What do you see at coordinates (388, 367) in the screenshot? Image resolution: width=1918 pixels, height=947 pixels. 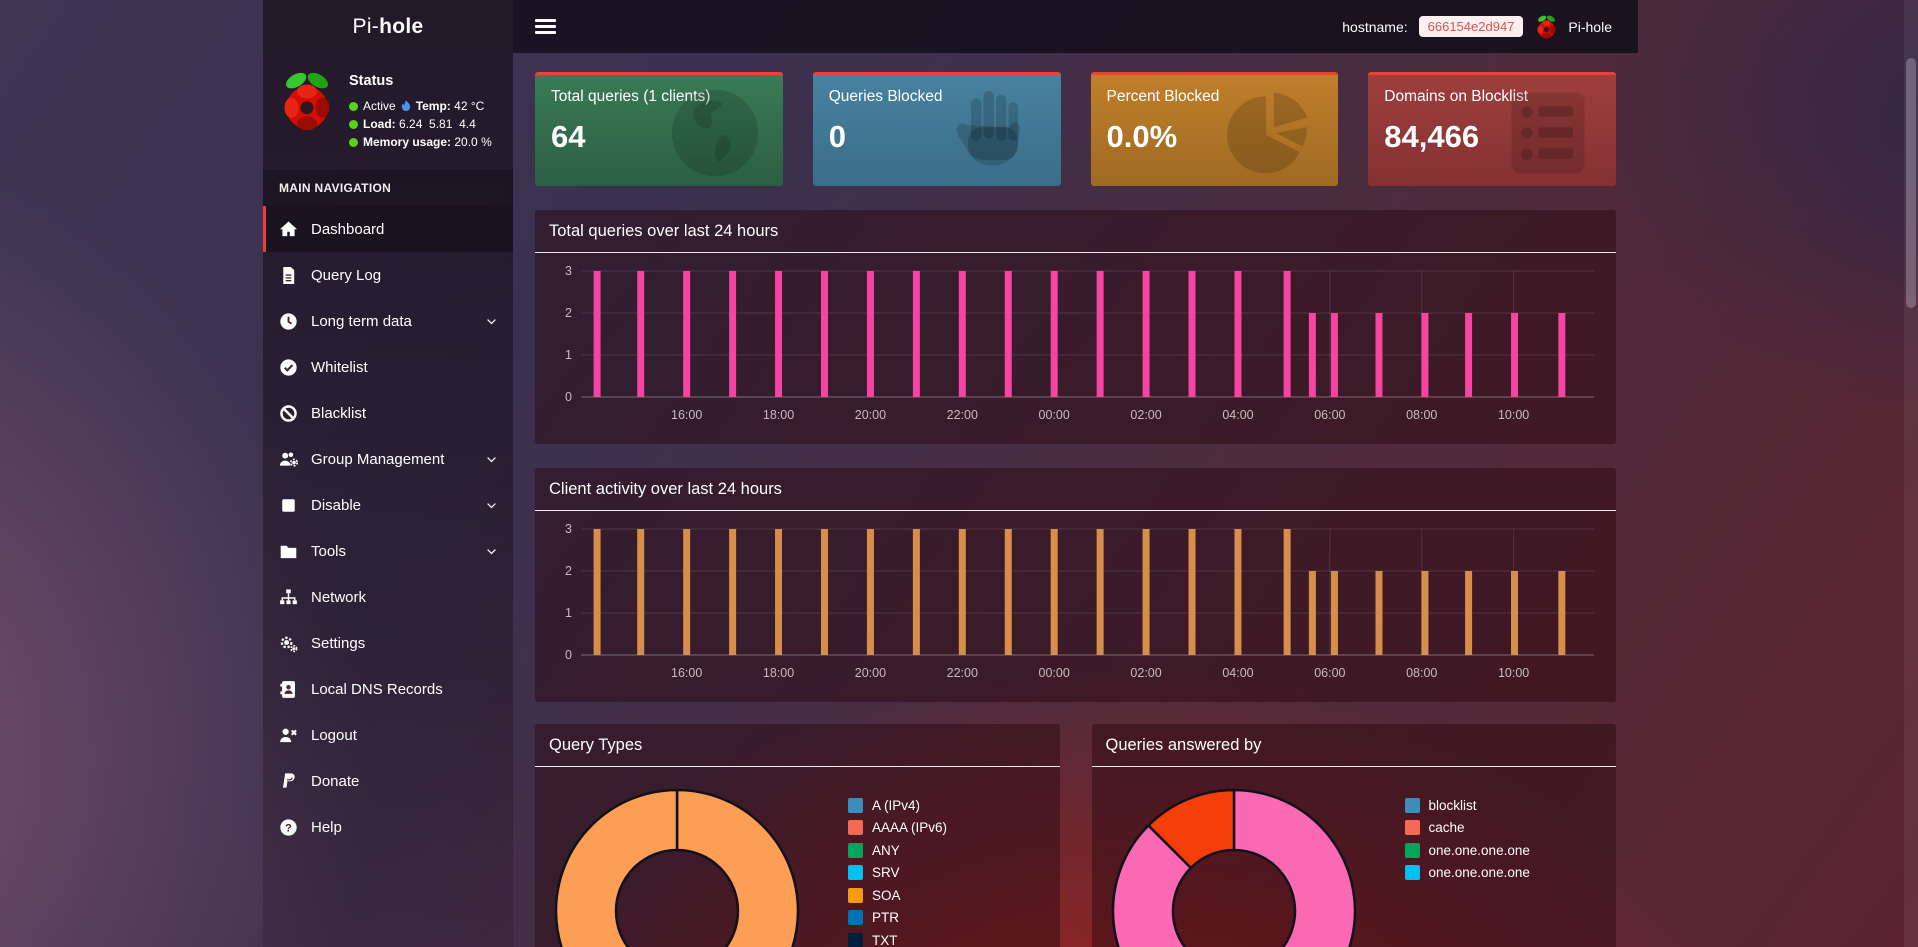 I see `sidebar-item-whitelist: Whitelist` at bounding box center [388, 367].